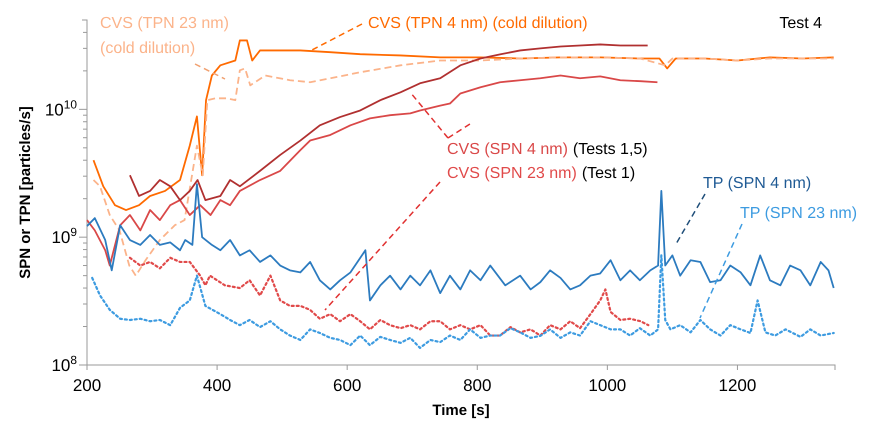  I want to click on annotation: (Tests 1,5), so click(610, 149).